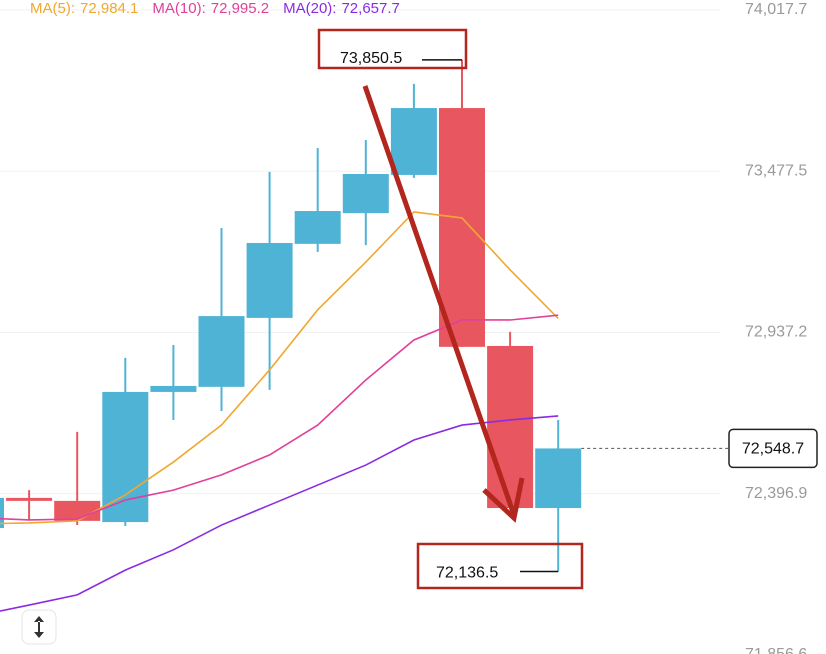 The height and width of the screenshot is (654, 826). I want to click on last-price-label: 72,548.7, so click(773, 449).